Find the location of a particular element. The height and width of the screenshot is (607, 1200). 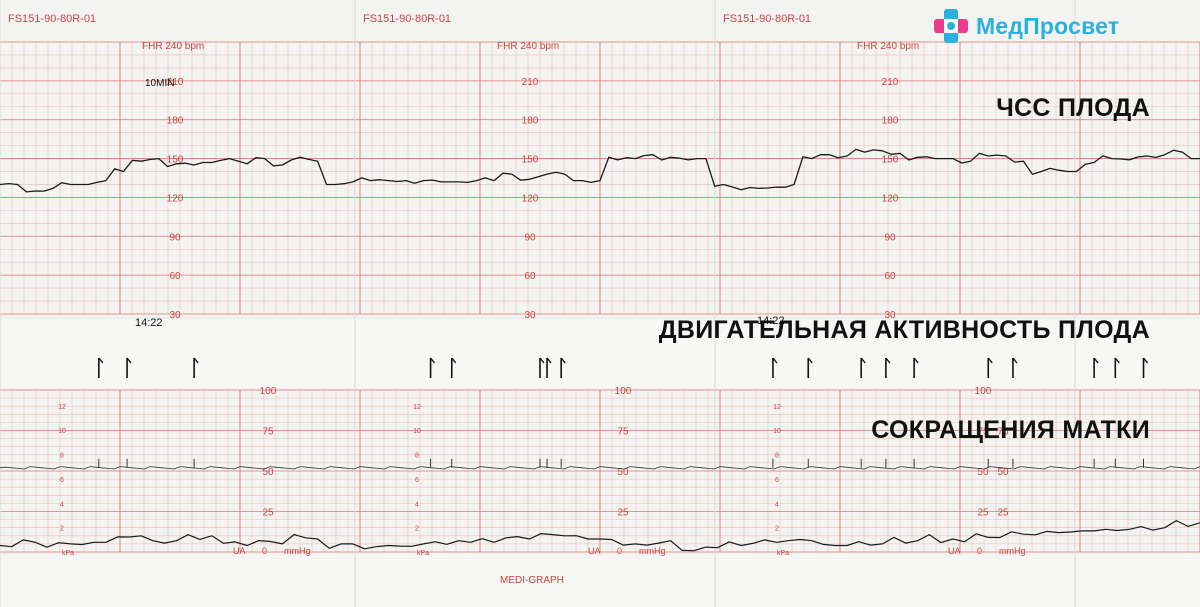

brand-name: МедПросвет is located at coordinates (1048, 25).